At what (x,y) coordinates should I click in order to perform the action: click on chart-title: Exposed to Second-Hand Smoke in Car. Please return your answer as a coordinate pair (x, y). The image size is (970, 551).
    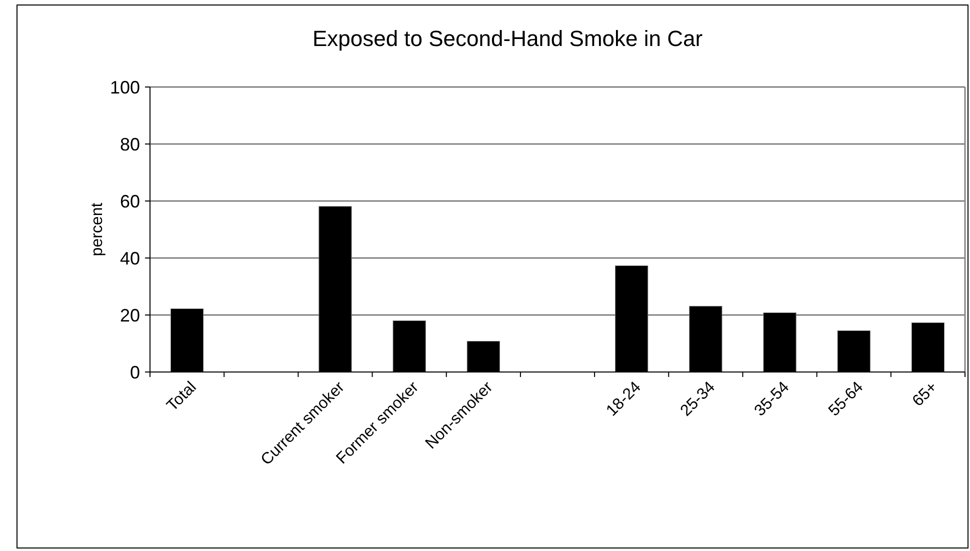
    Looking at the image, I should click on (507, 38).